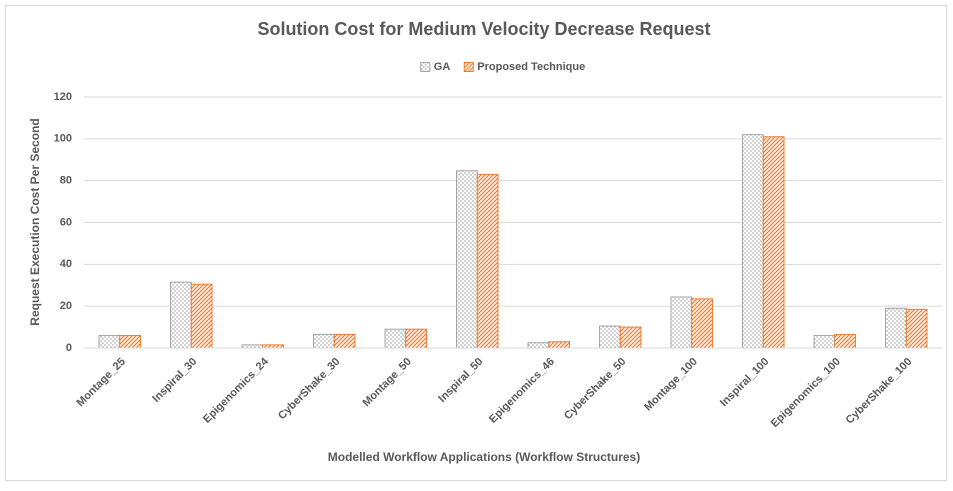  Describe the element at coordinates (66, 222) in the screenshot. I see `y-tick-label: 60` at that location.